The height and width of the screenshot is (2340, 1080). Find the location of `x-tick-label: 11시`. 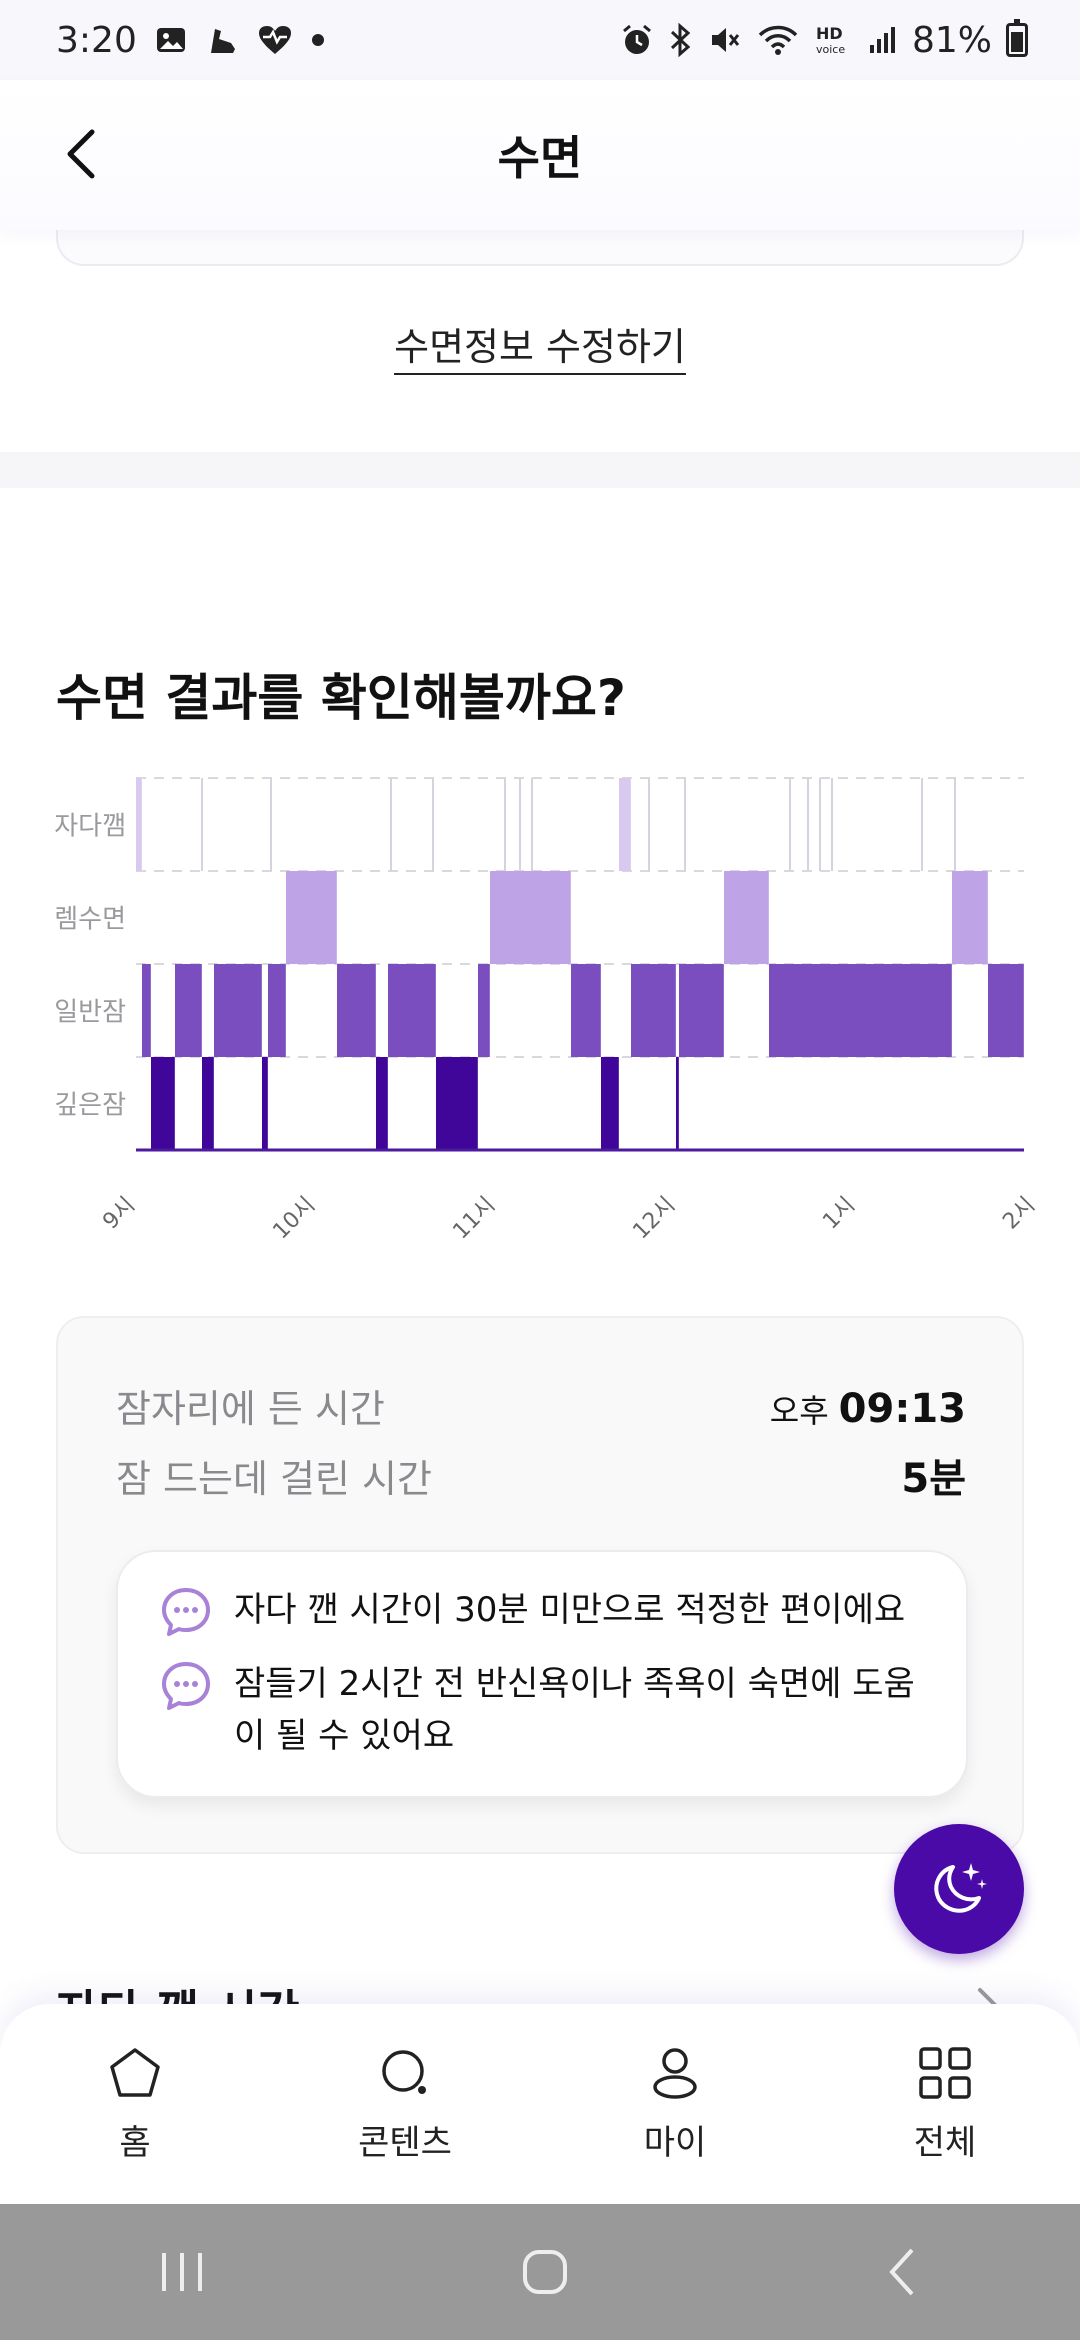

x-tick-label: 11시 is located at coordinates (474, 1219).